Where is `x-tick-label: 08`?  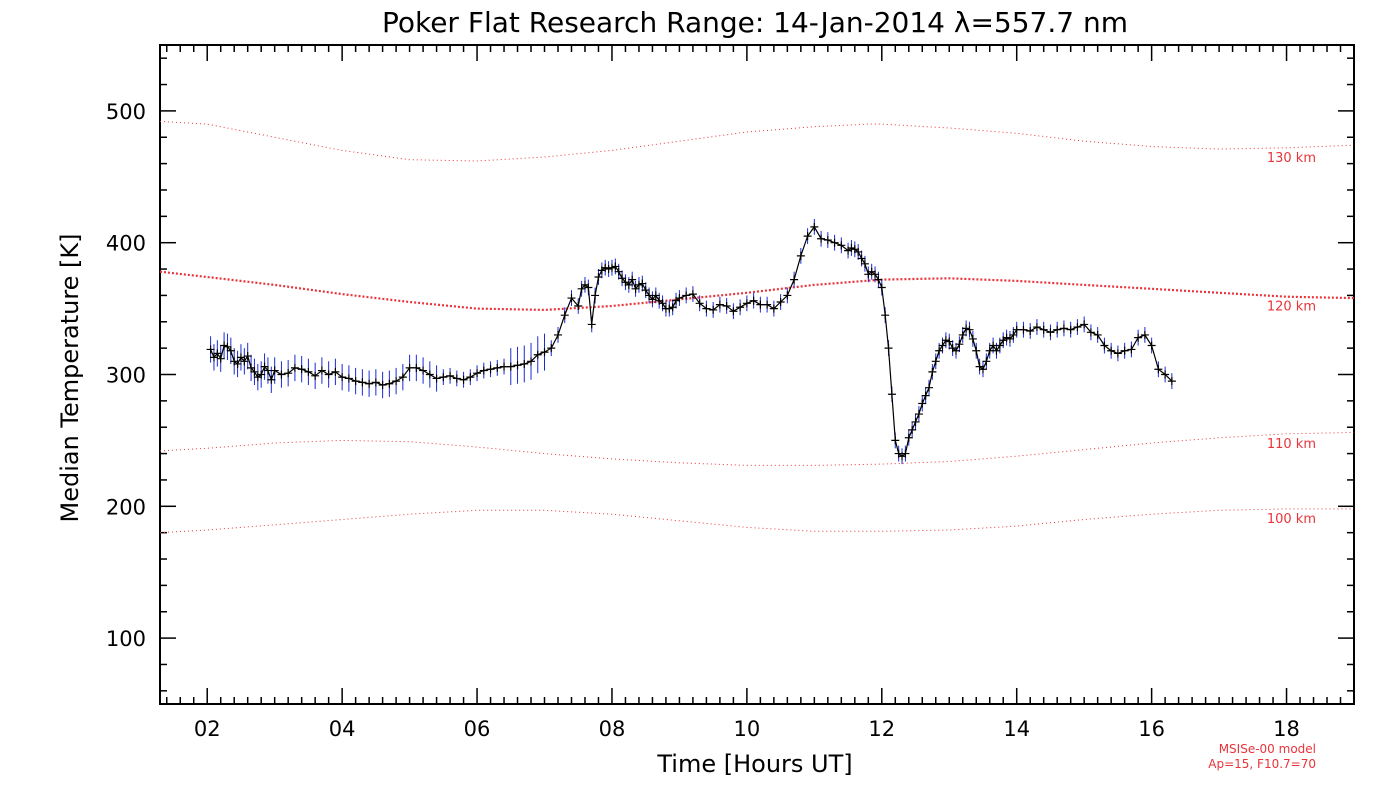
x-tick-label: 08 is located at coordinates (612, 729).